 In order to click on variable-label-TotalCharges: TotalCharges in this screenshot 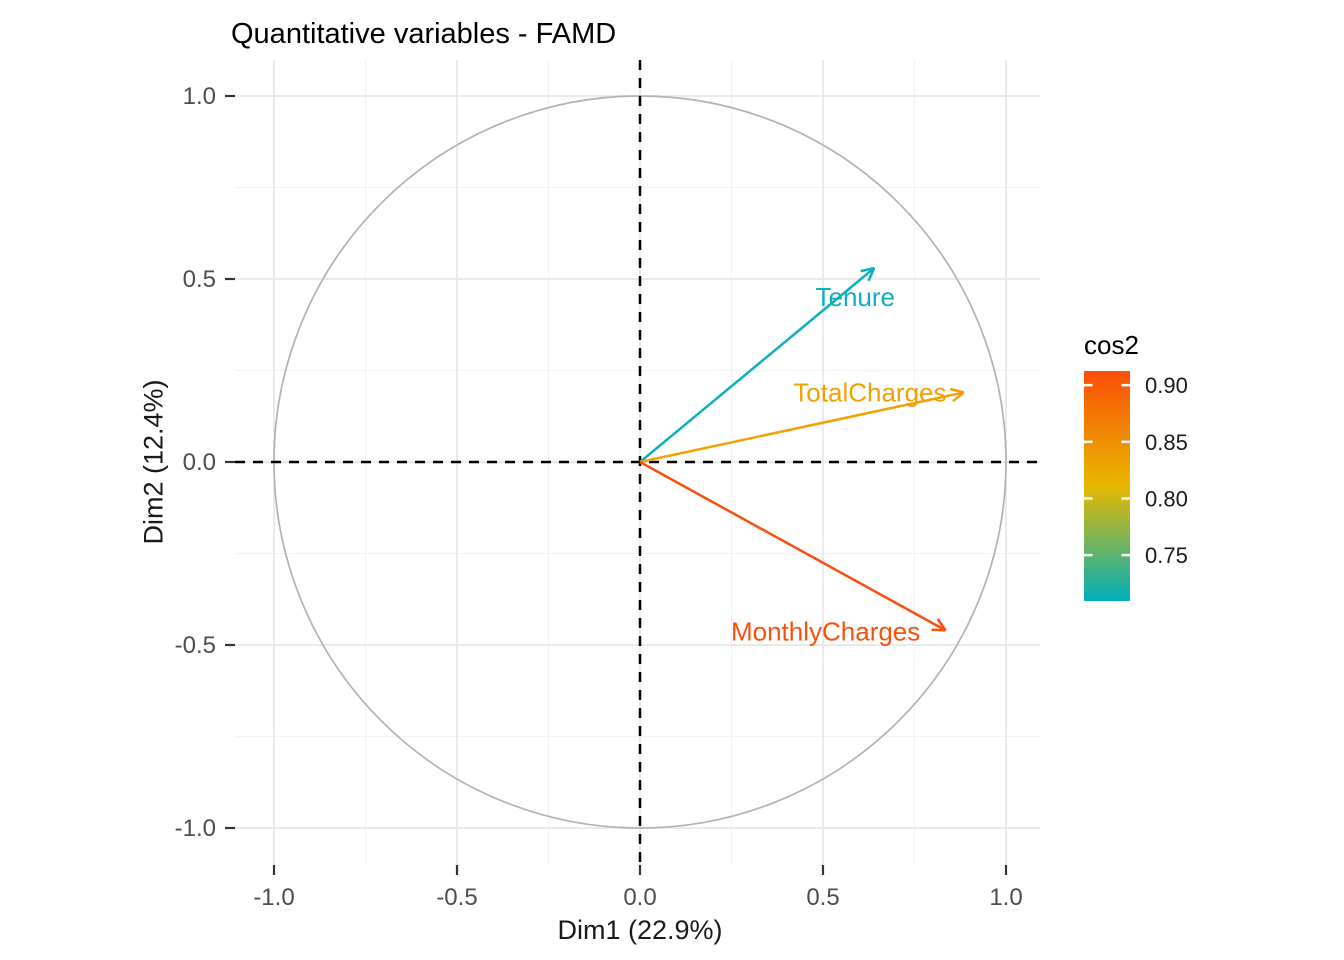, I will do `click(869, 392)`.